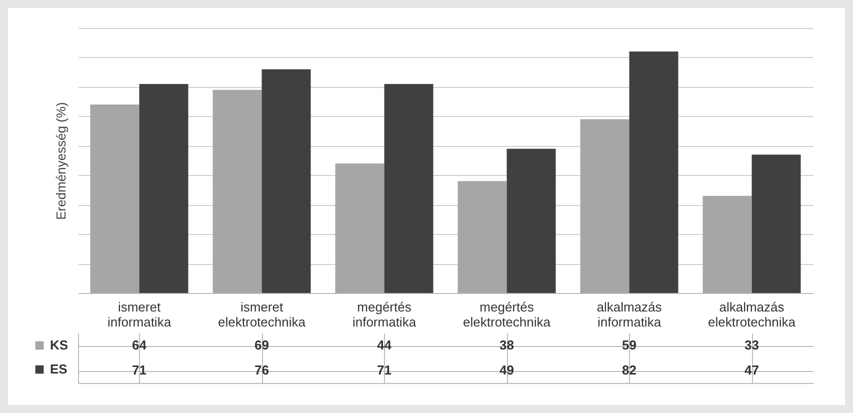 The height and width of the screenshot is (413, 853). I want to click on data-label: 47, so click(751, 370).